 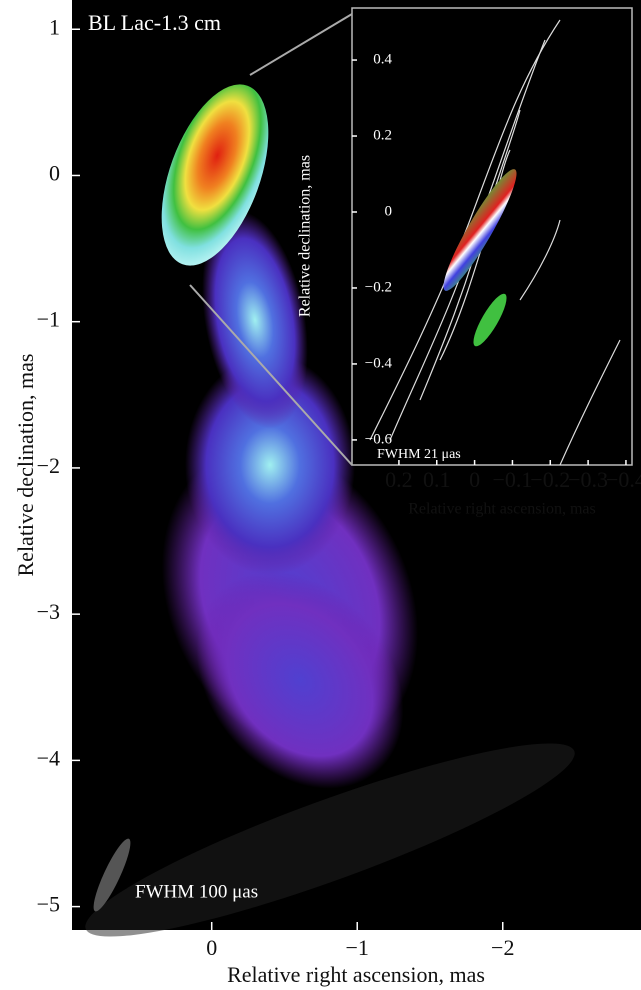 I want to click on y-tick-label: −0.2, so click(x=378, y=287).